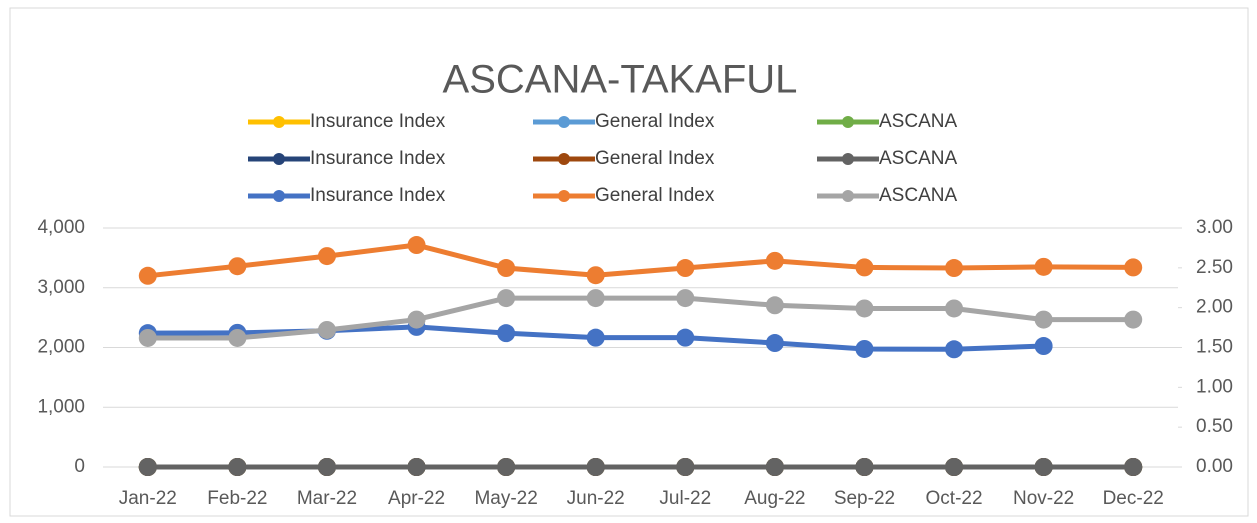 This screenshot has width=1257, height=523. I want to click on y-tick-label: 0, so click(79, 466).